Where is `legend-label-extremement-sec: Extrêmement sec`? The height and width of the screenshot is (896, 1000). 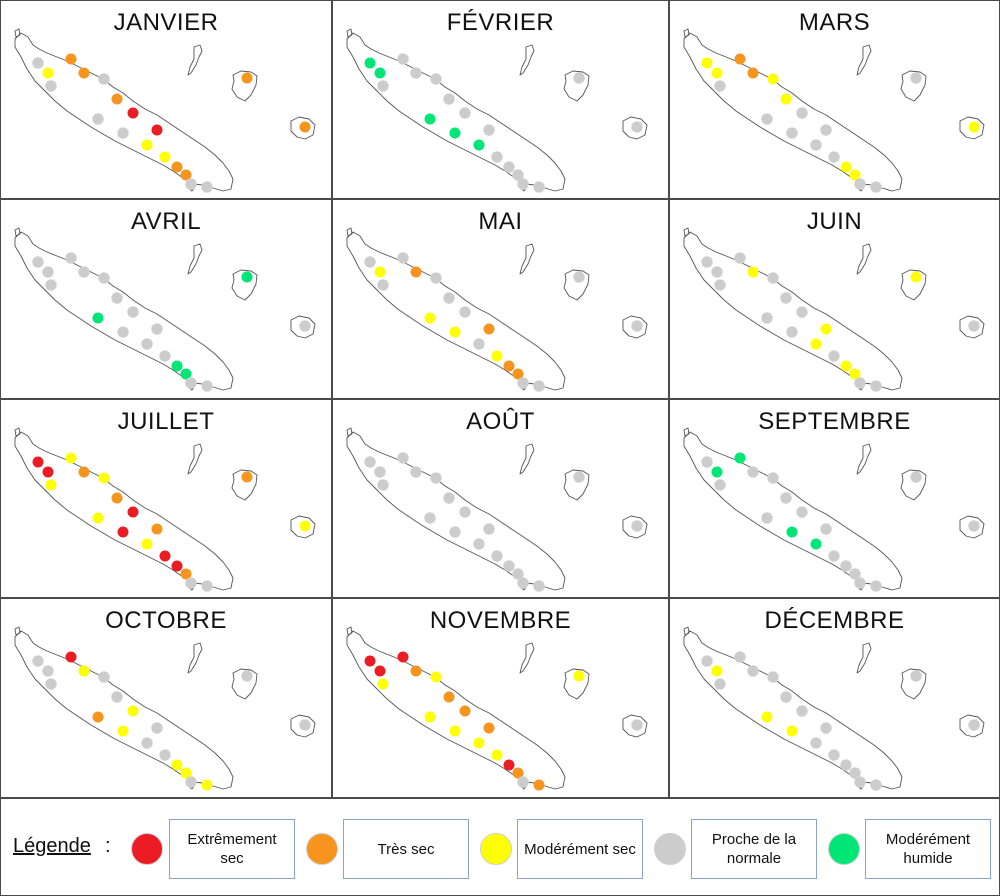 legend-label-extremement-sec: Extrêmement sec is located at coordinates (232, 849).